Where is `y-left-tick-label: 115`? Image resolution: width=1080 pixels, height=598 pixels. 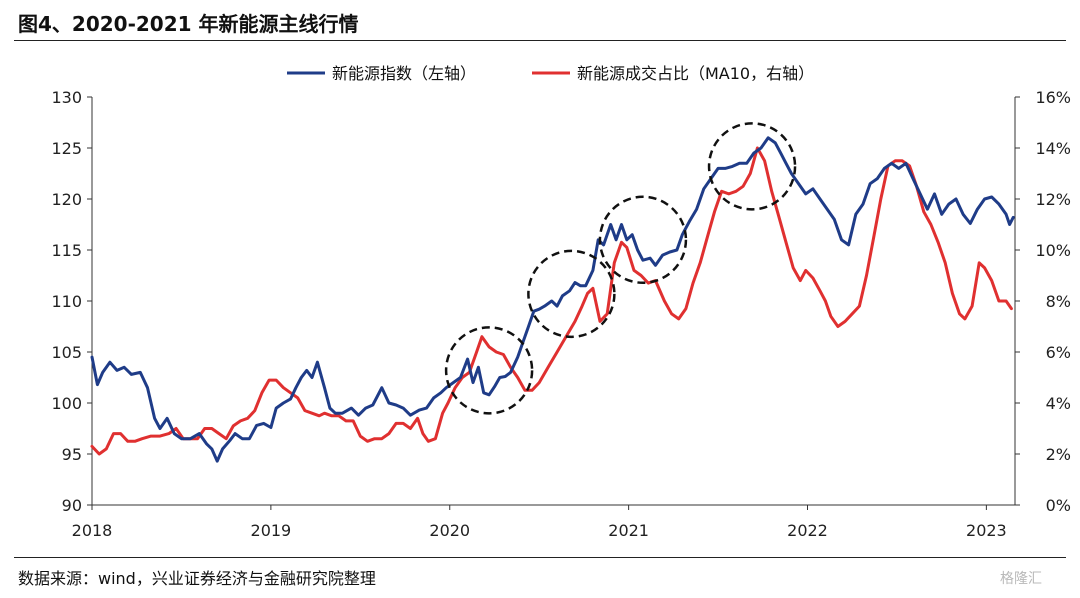
y-left-tick-label: 115 is located at coordinates (66, 250).